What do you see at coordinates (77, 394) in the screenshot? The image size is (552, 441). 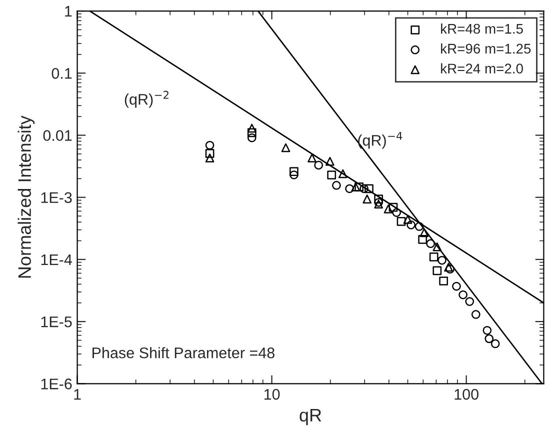 I see `x-tick-label: 1` at bounding box center [77, 394].